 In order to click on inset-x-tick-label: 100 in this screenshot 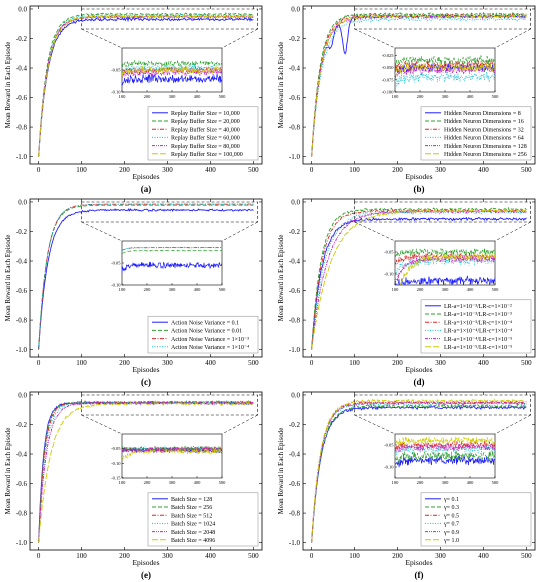, I will do `click(123, 96)`.